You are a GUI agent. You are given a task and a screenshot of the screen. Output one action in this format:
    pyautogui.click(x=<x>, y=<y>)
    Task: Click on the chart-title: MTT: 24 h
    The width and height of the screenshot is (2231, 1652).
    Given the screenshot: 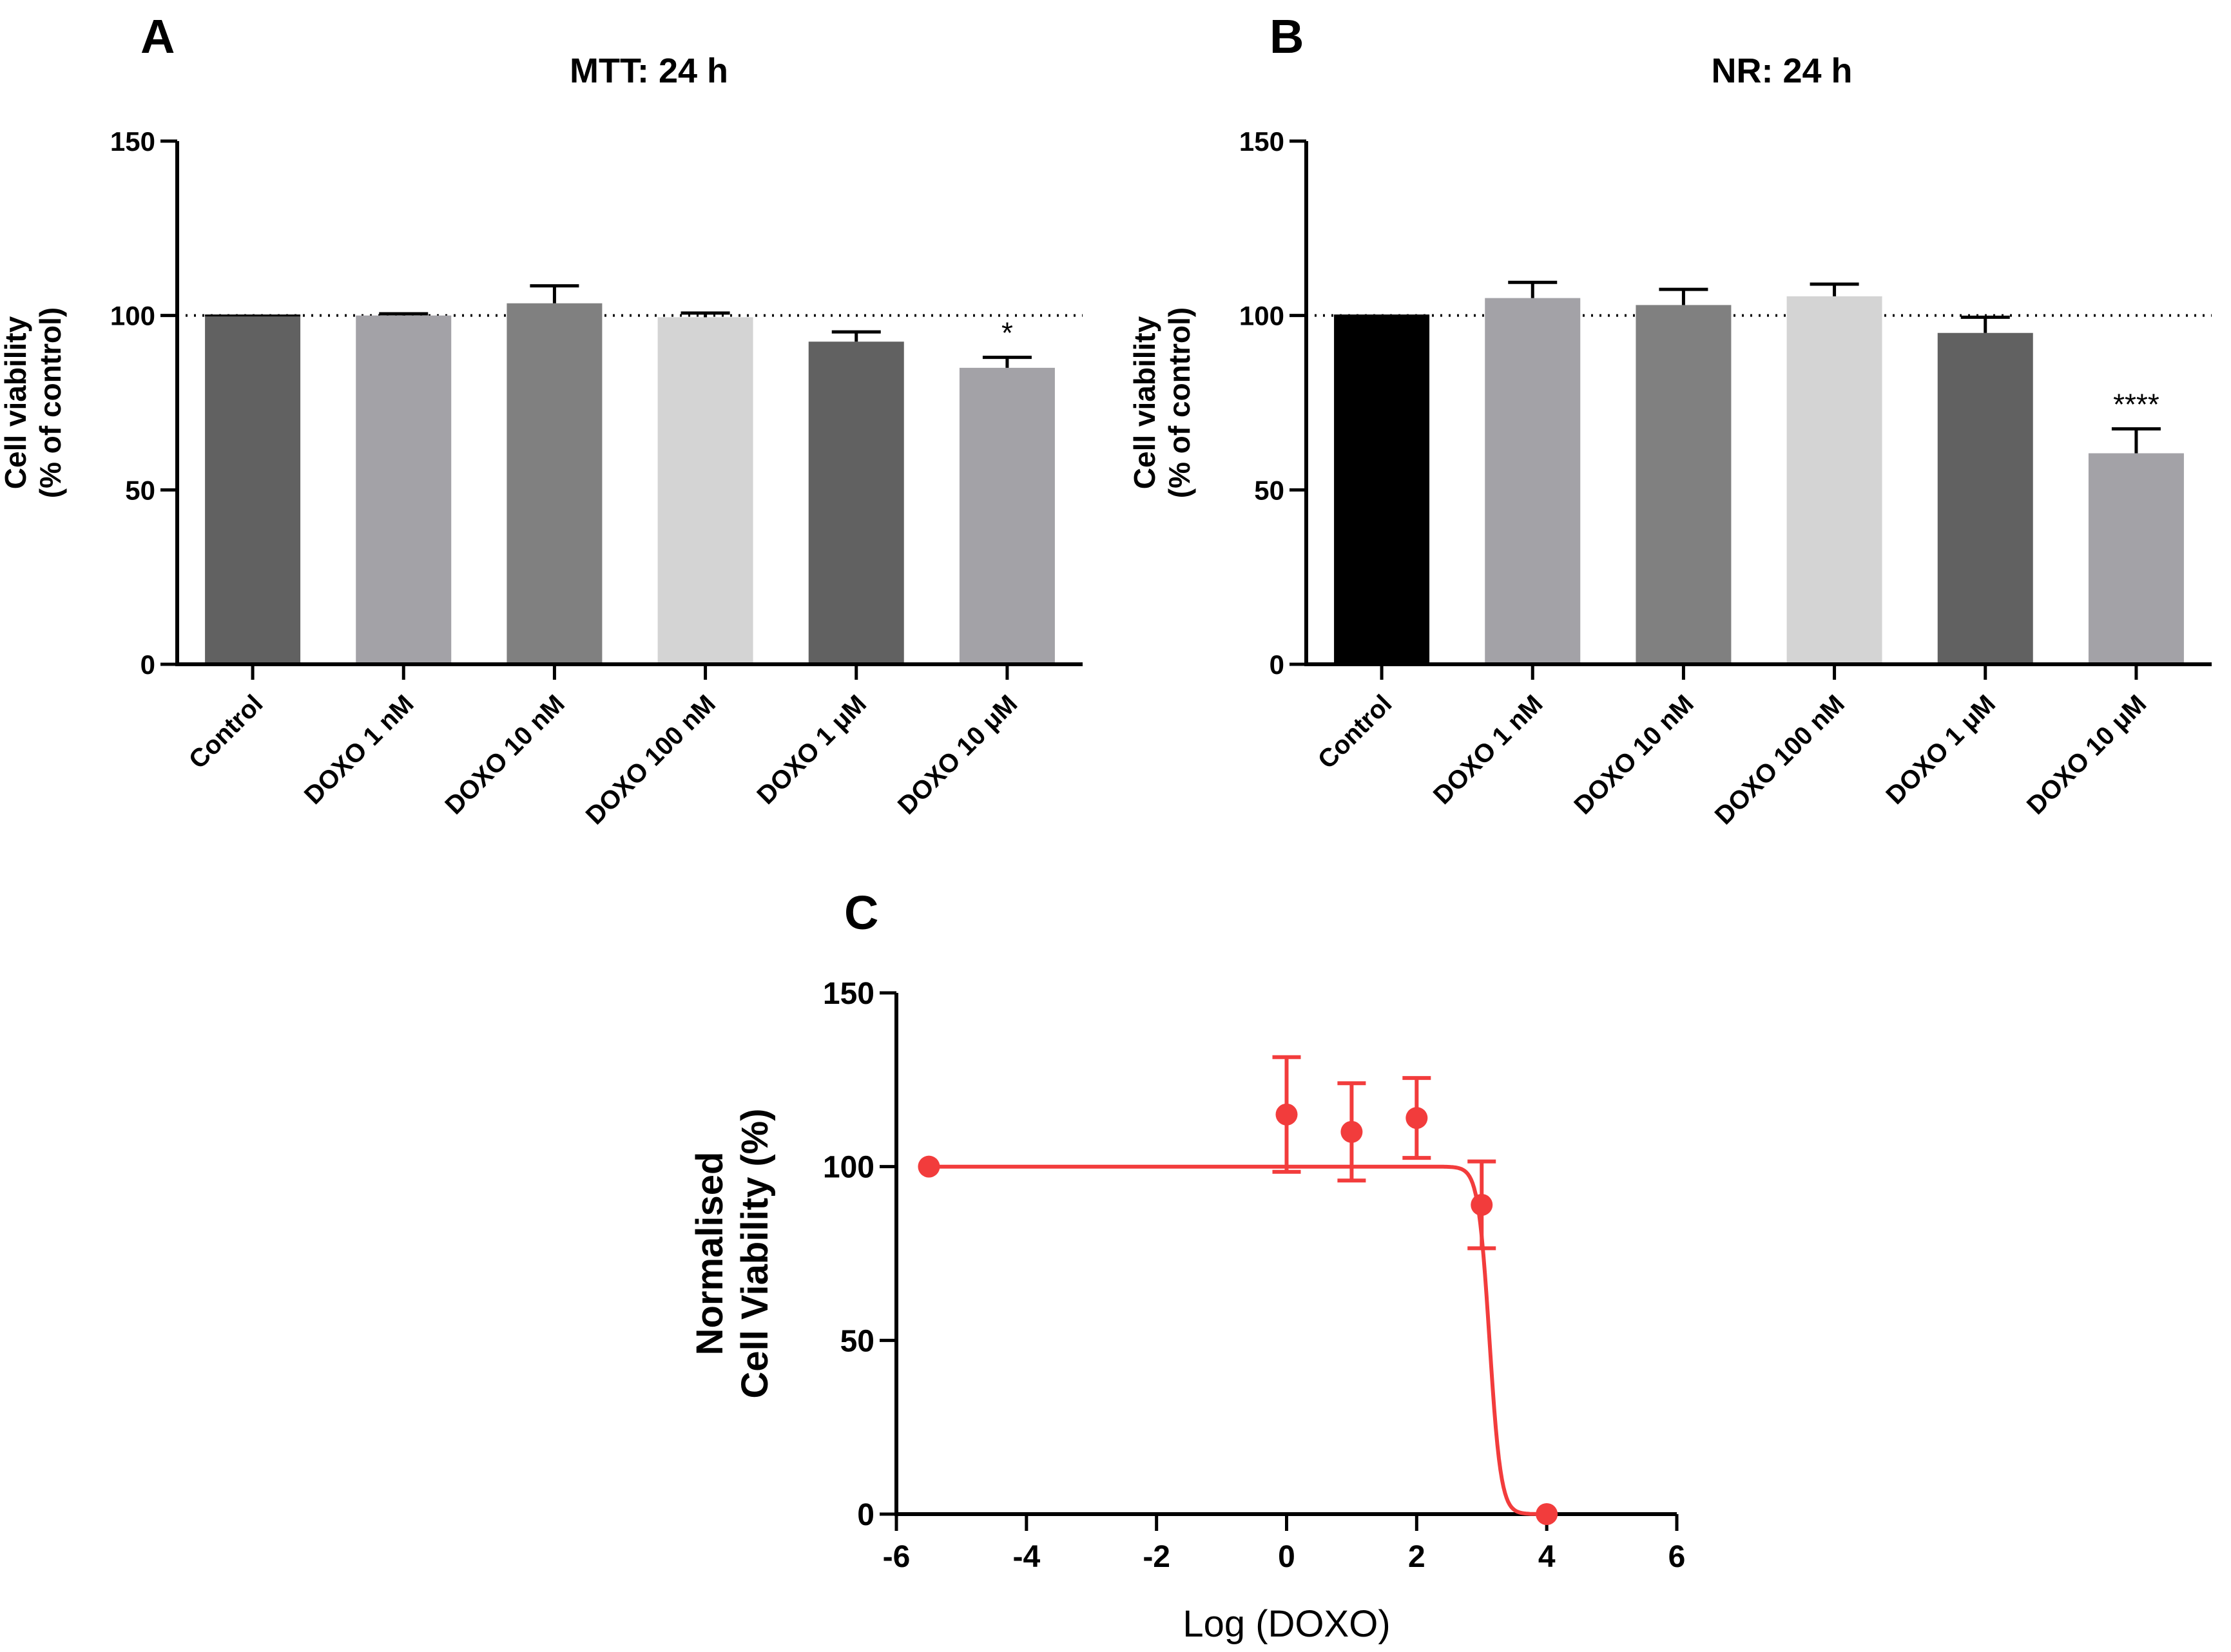 What is the action you would take?
    pyautogui.click(x=649, y=71)
    